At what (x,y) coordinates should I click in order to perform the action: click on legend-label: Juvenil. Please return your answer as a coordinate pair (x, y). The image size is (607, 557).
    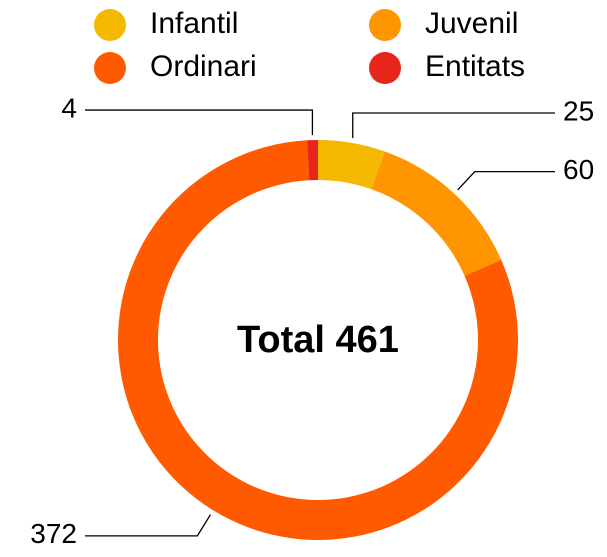
    Looking at the image, I should click on (471, 23).